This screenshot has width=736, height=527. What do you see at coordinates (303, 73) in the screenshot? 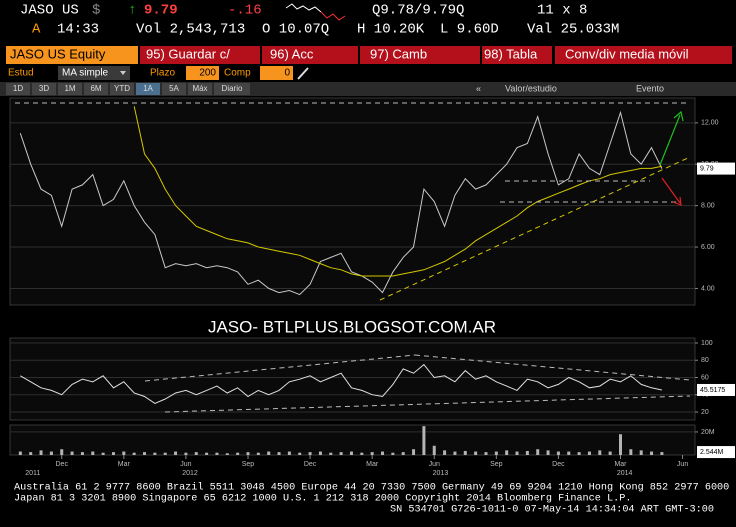
I see `pencil-icon` at bounding box center [303, 73].